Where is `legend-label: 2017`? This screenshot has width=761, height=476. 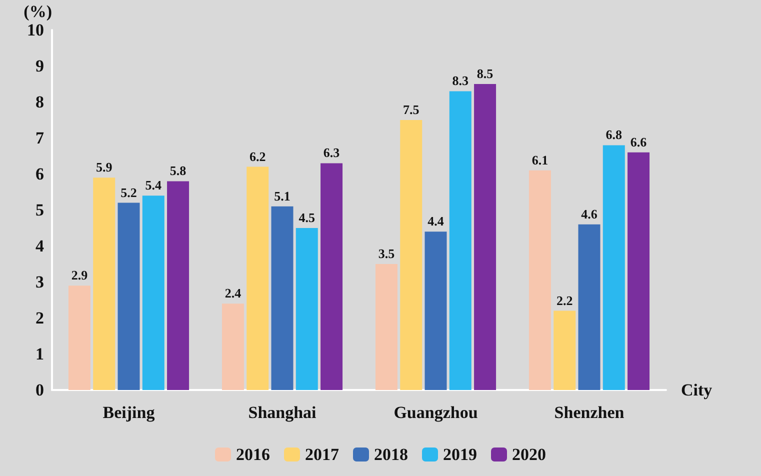
legend-label: 2017 is located at coordinates (322, 454).